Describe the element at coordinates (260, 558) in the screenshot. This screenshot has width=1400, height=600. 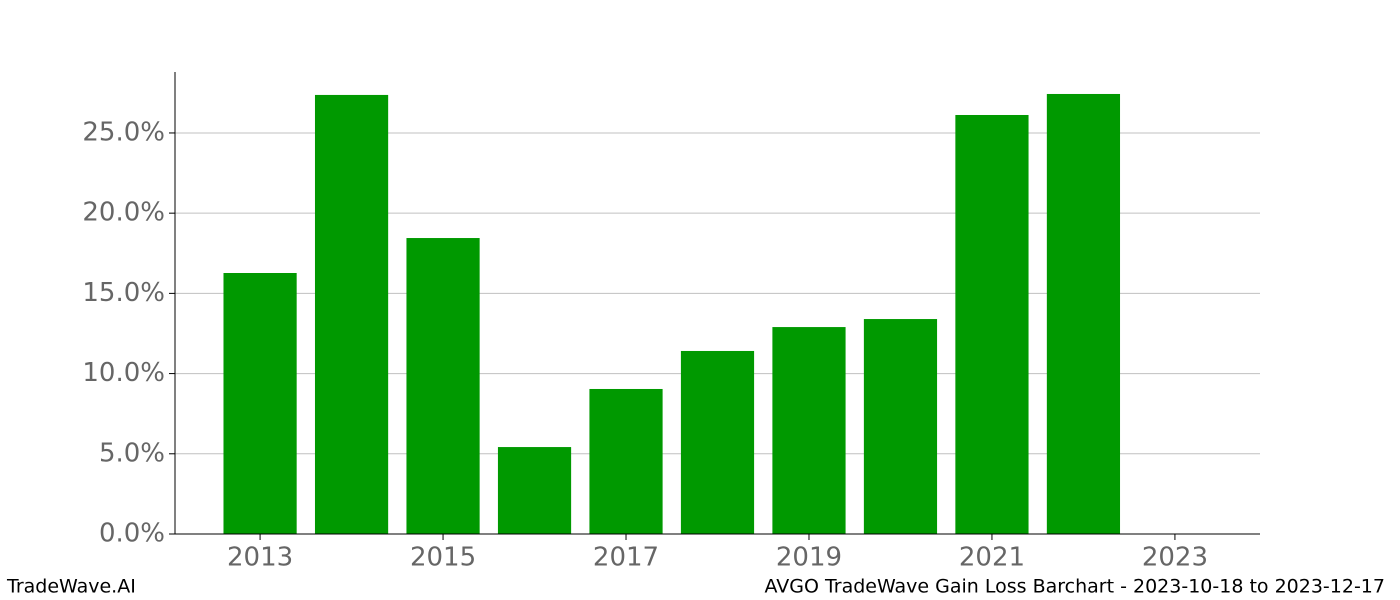
I see `x-tick-label: 2013` at that location.